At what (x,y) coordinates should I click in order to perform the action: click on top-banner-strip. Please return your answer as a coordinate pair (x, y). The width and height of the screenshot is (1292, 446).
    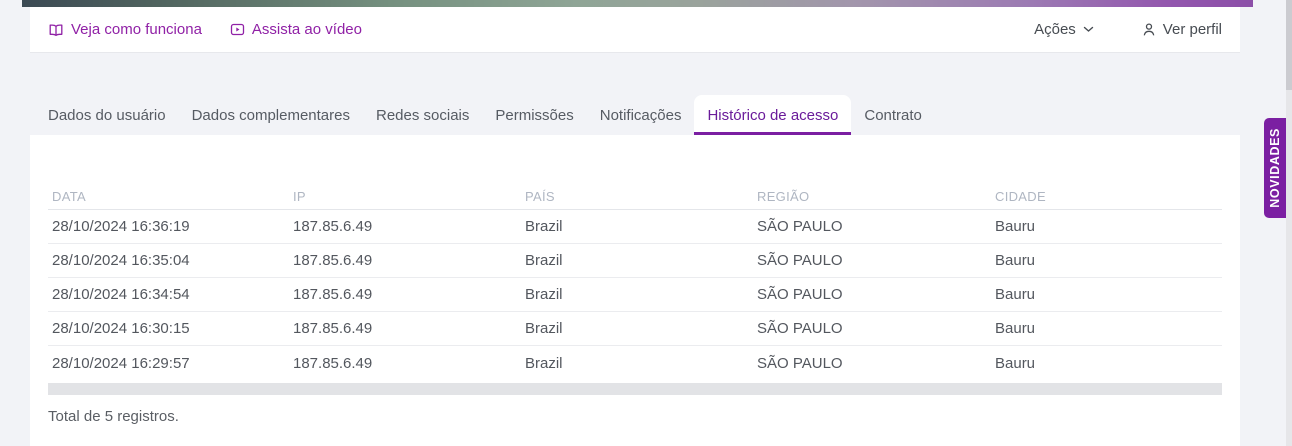
    Looking at the image, I should click on (637, 3).